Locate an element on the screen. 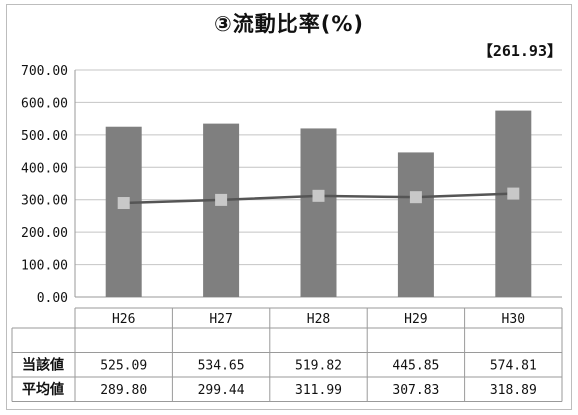 The width and height of the screenshot is (578, 415). bar-h26 is located at coordinates (123, 211).